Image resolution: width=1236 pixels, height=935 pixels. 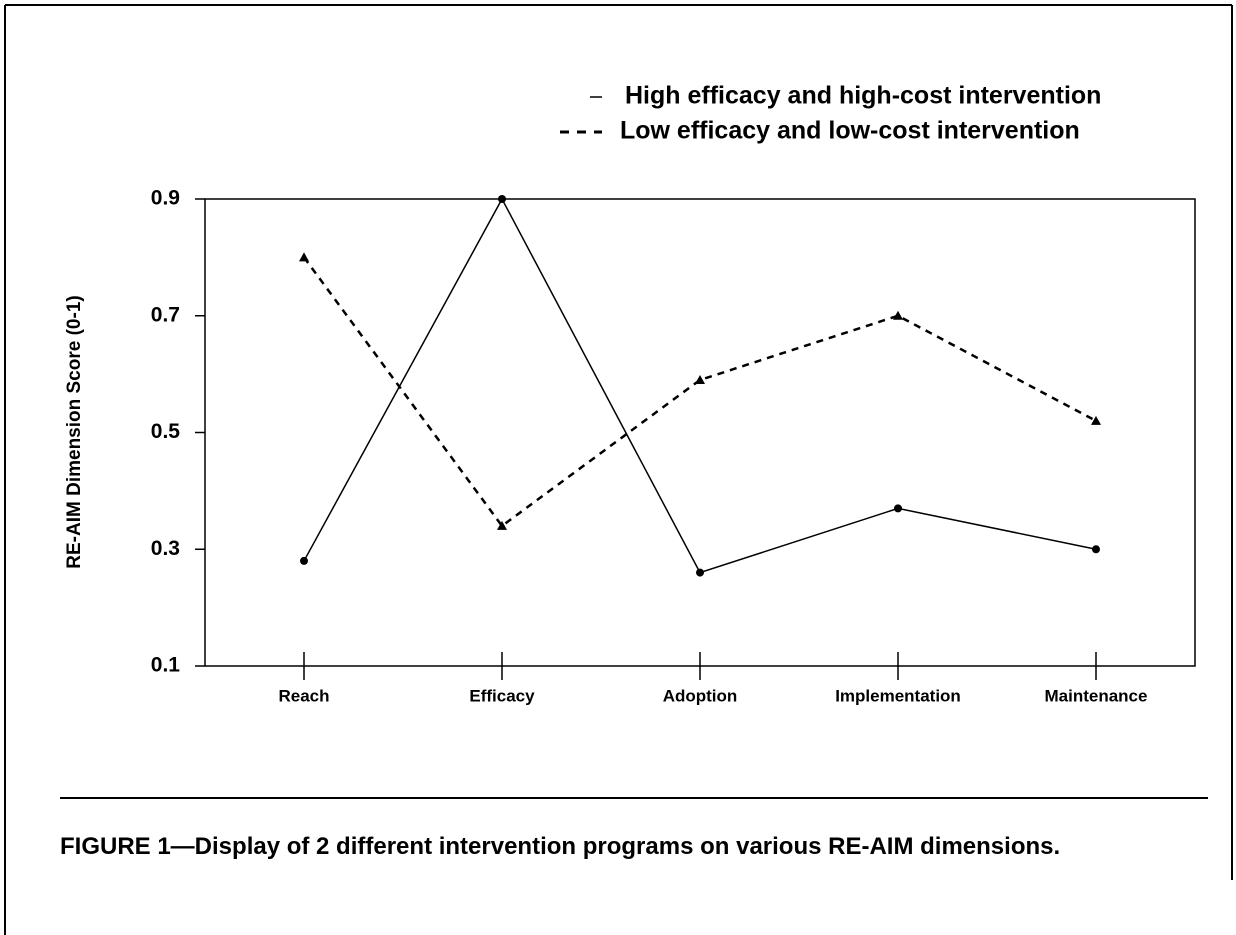 I want to click on x-tick-label: Reach, so click(x=303, y=695).